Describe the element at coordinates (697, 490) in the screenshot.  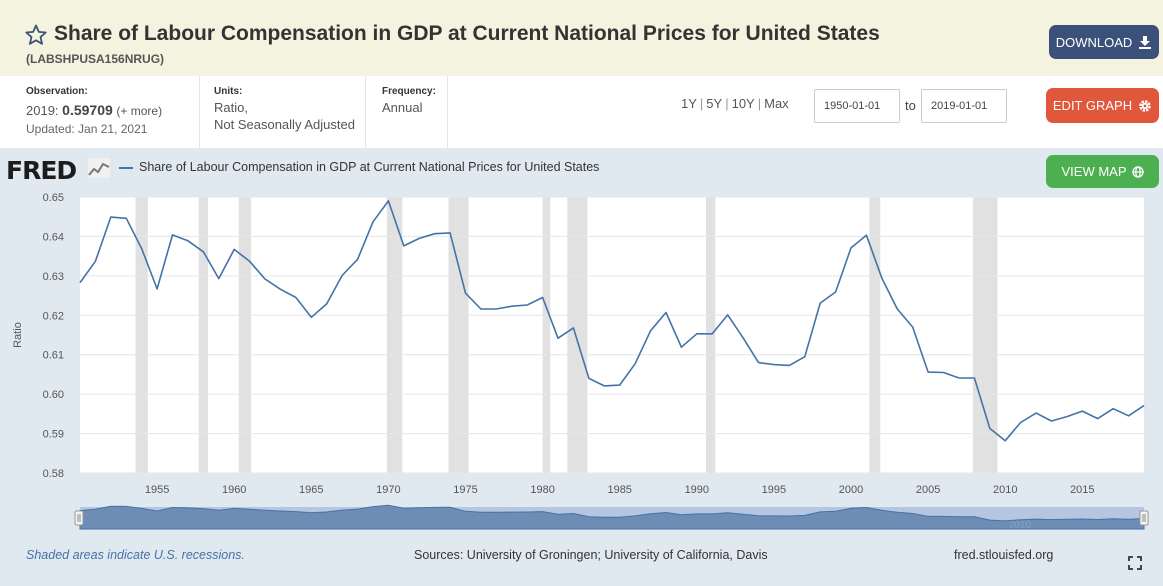
I see `x-tick-label: 1990` at that location.